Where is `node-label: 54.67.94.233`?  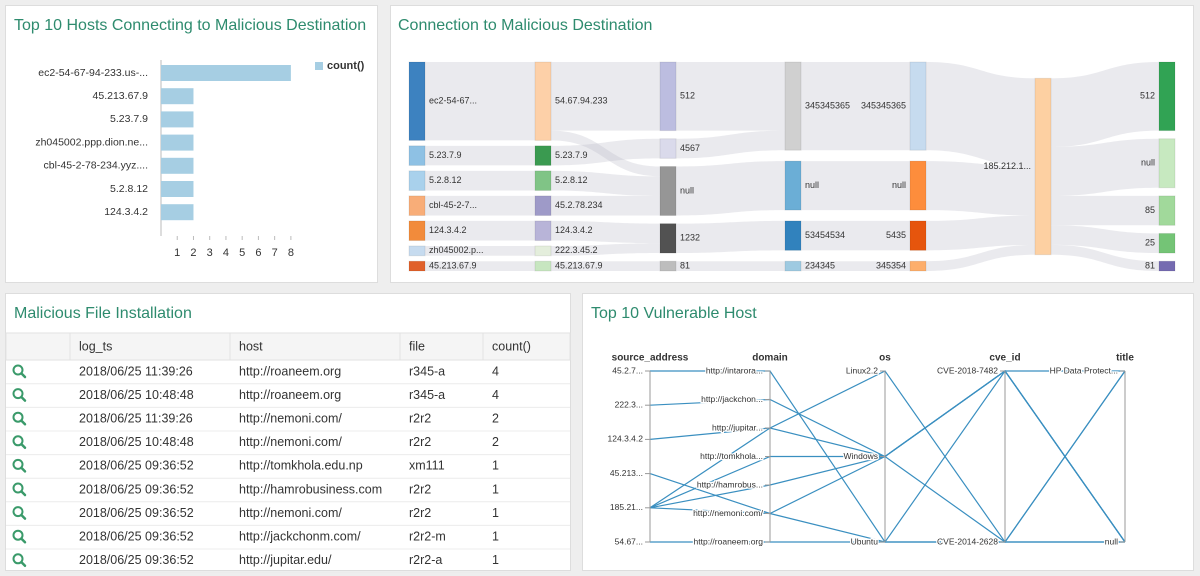
node-label: 54.67.94.233 is located at coordinates (581, 101).